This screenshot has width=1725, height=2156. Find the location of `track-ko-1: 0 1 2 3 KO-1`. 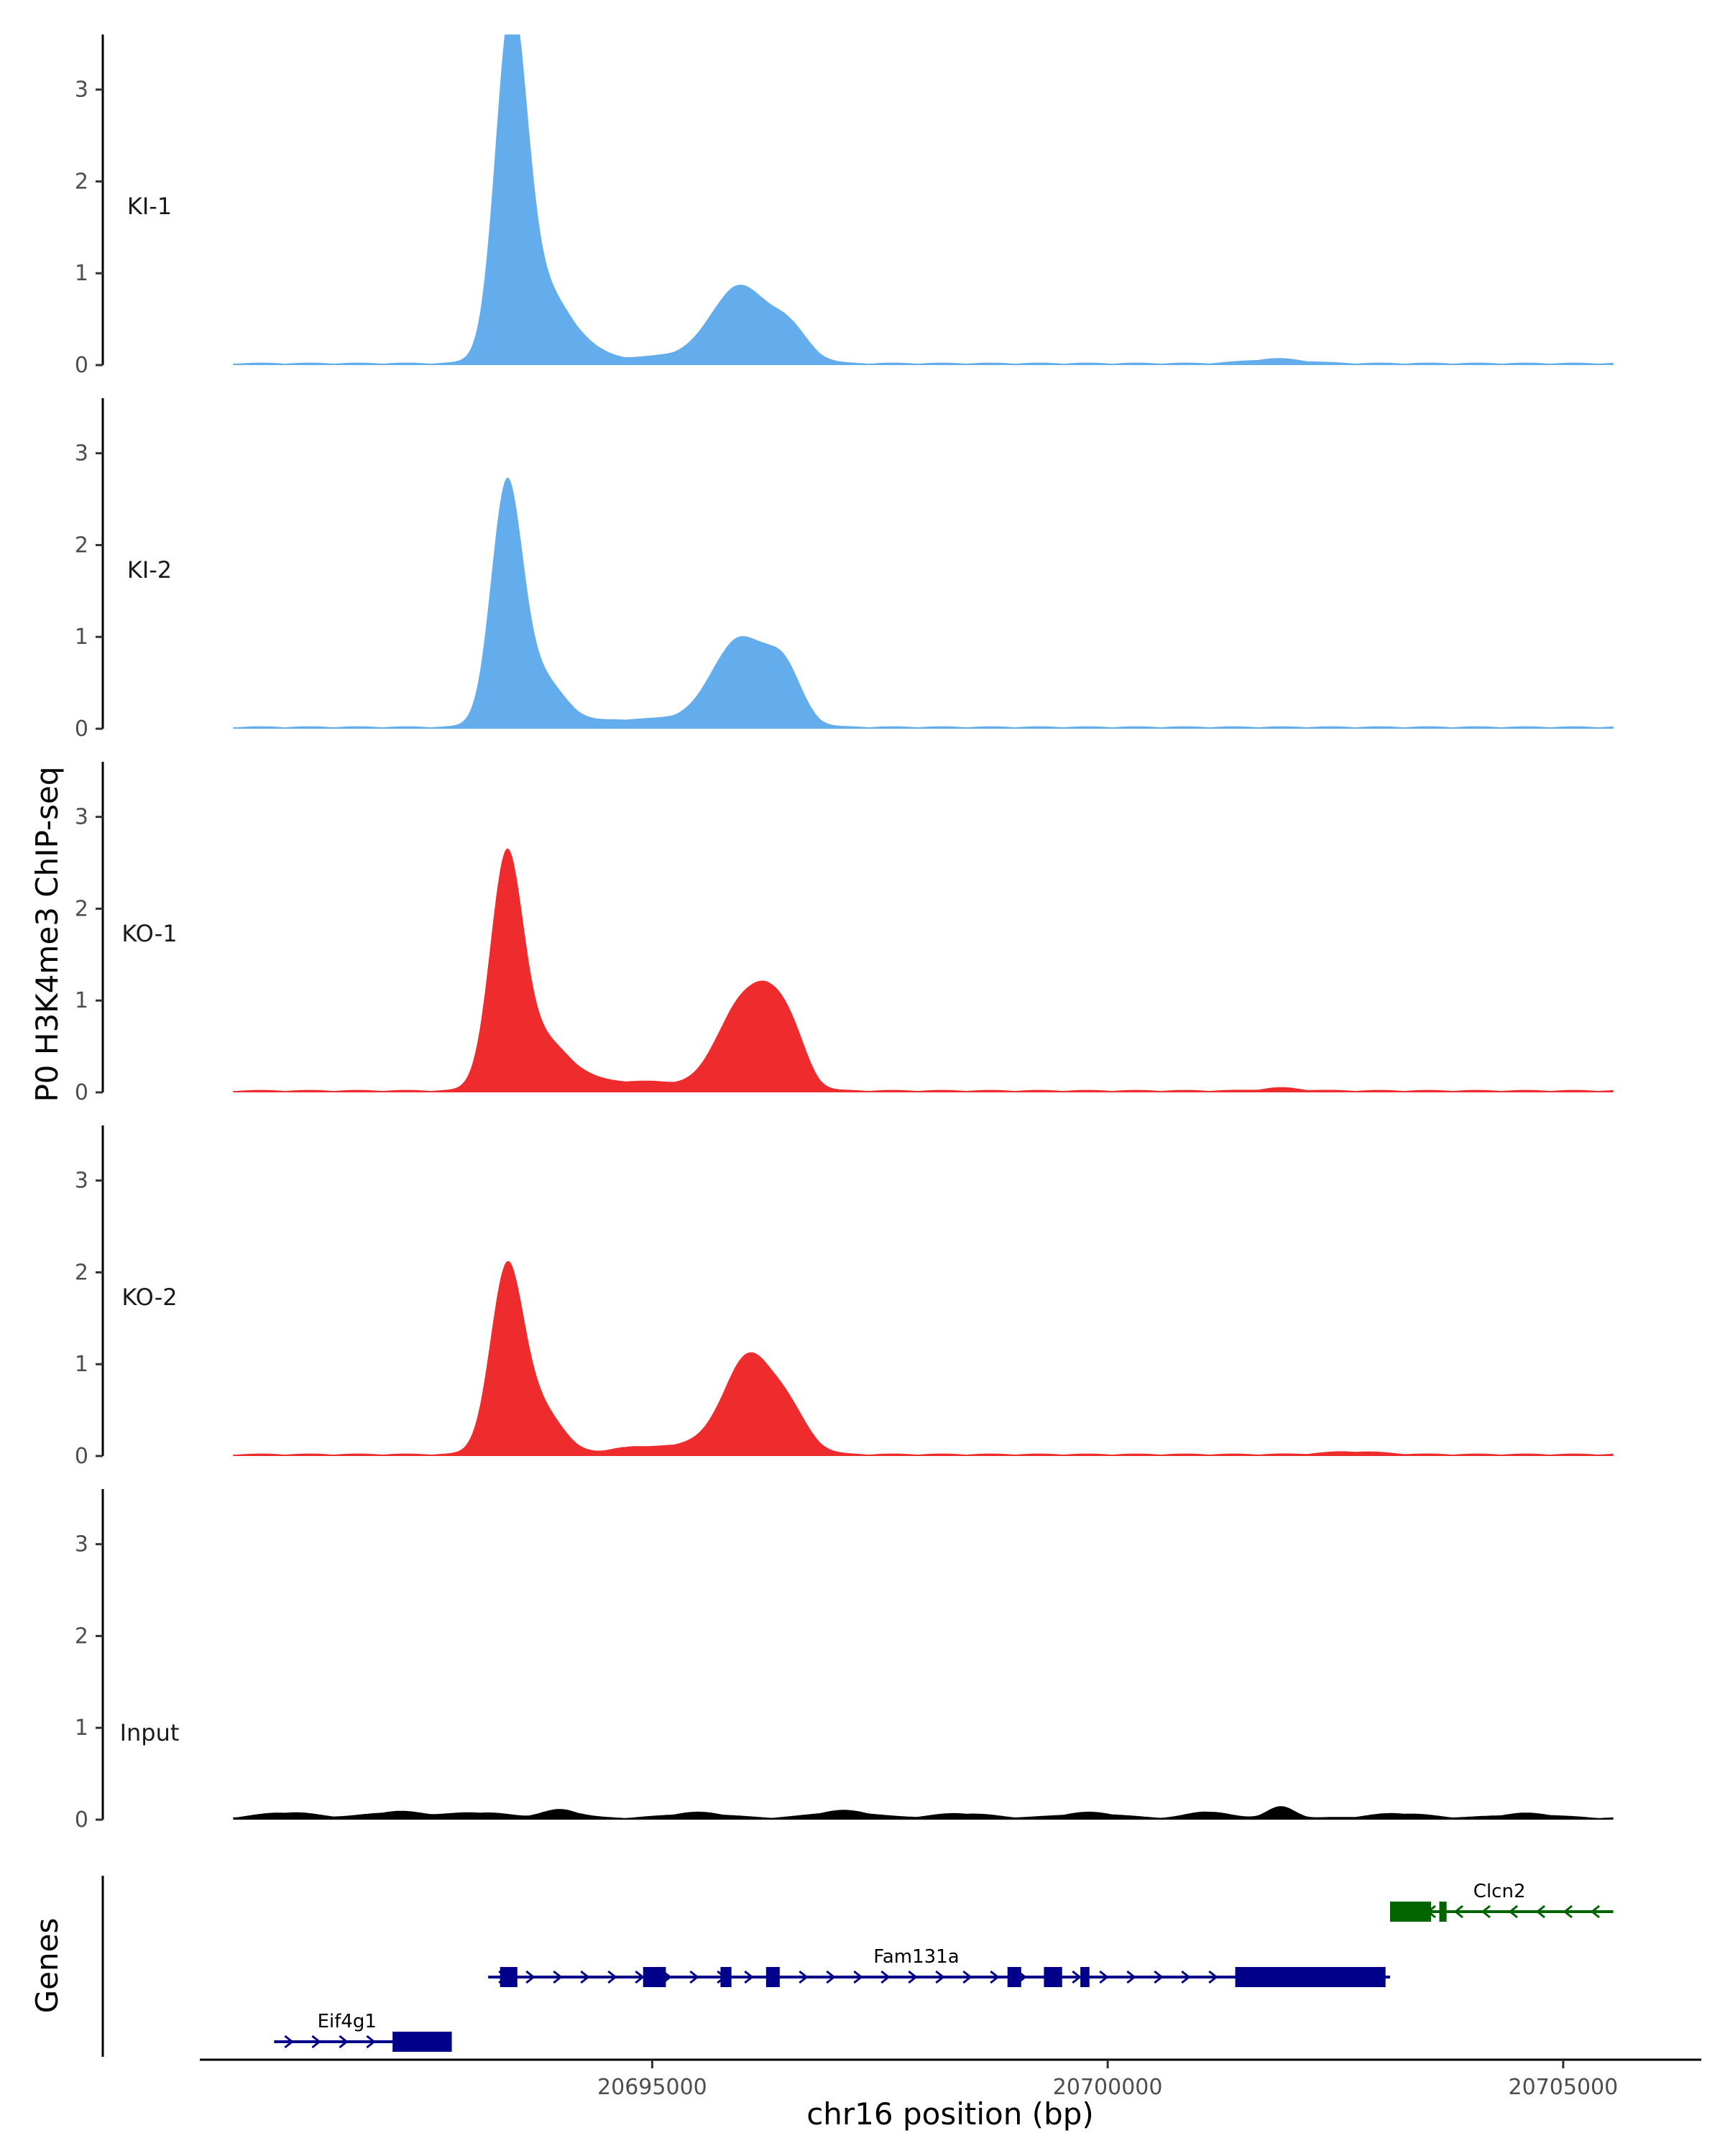

track-ko-1: 0 1 2 3 KO-1 is located at coordinates (844, 934).